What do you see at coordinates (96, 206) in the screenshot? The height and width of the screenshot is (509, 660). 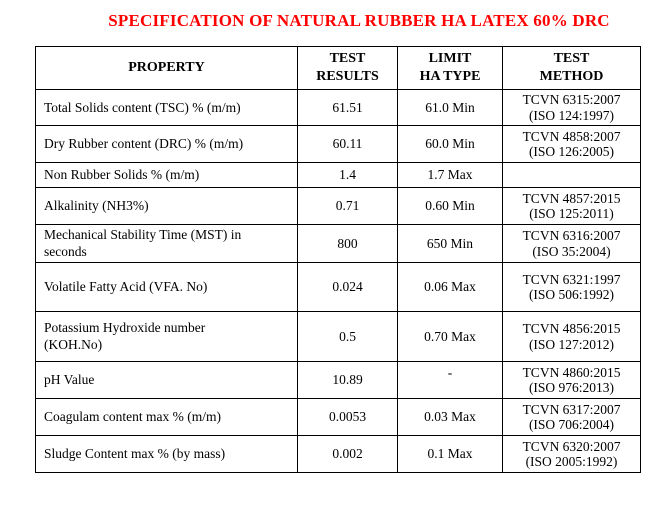 I see `property-line-1: Alkalinity (NH3%)` at bounding box center [96, 206].